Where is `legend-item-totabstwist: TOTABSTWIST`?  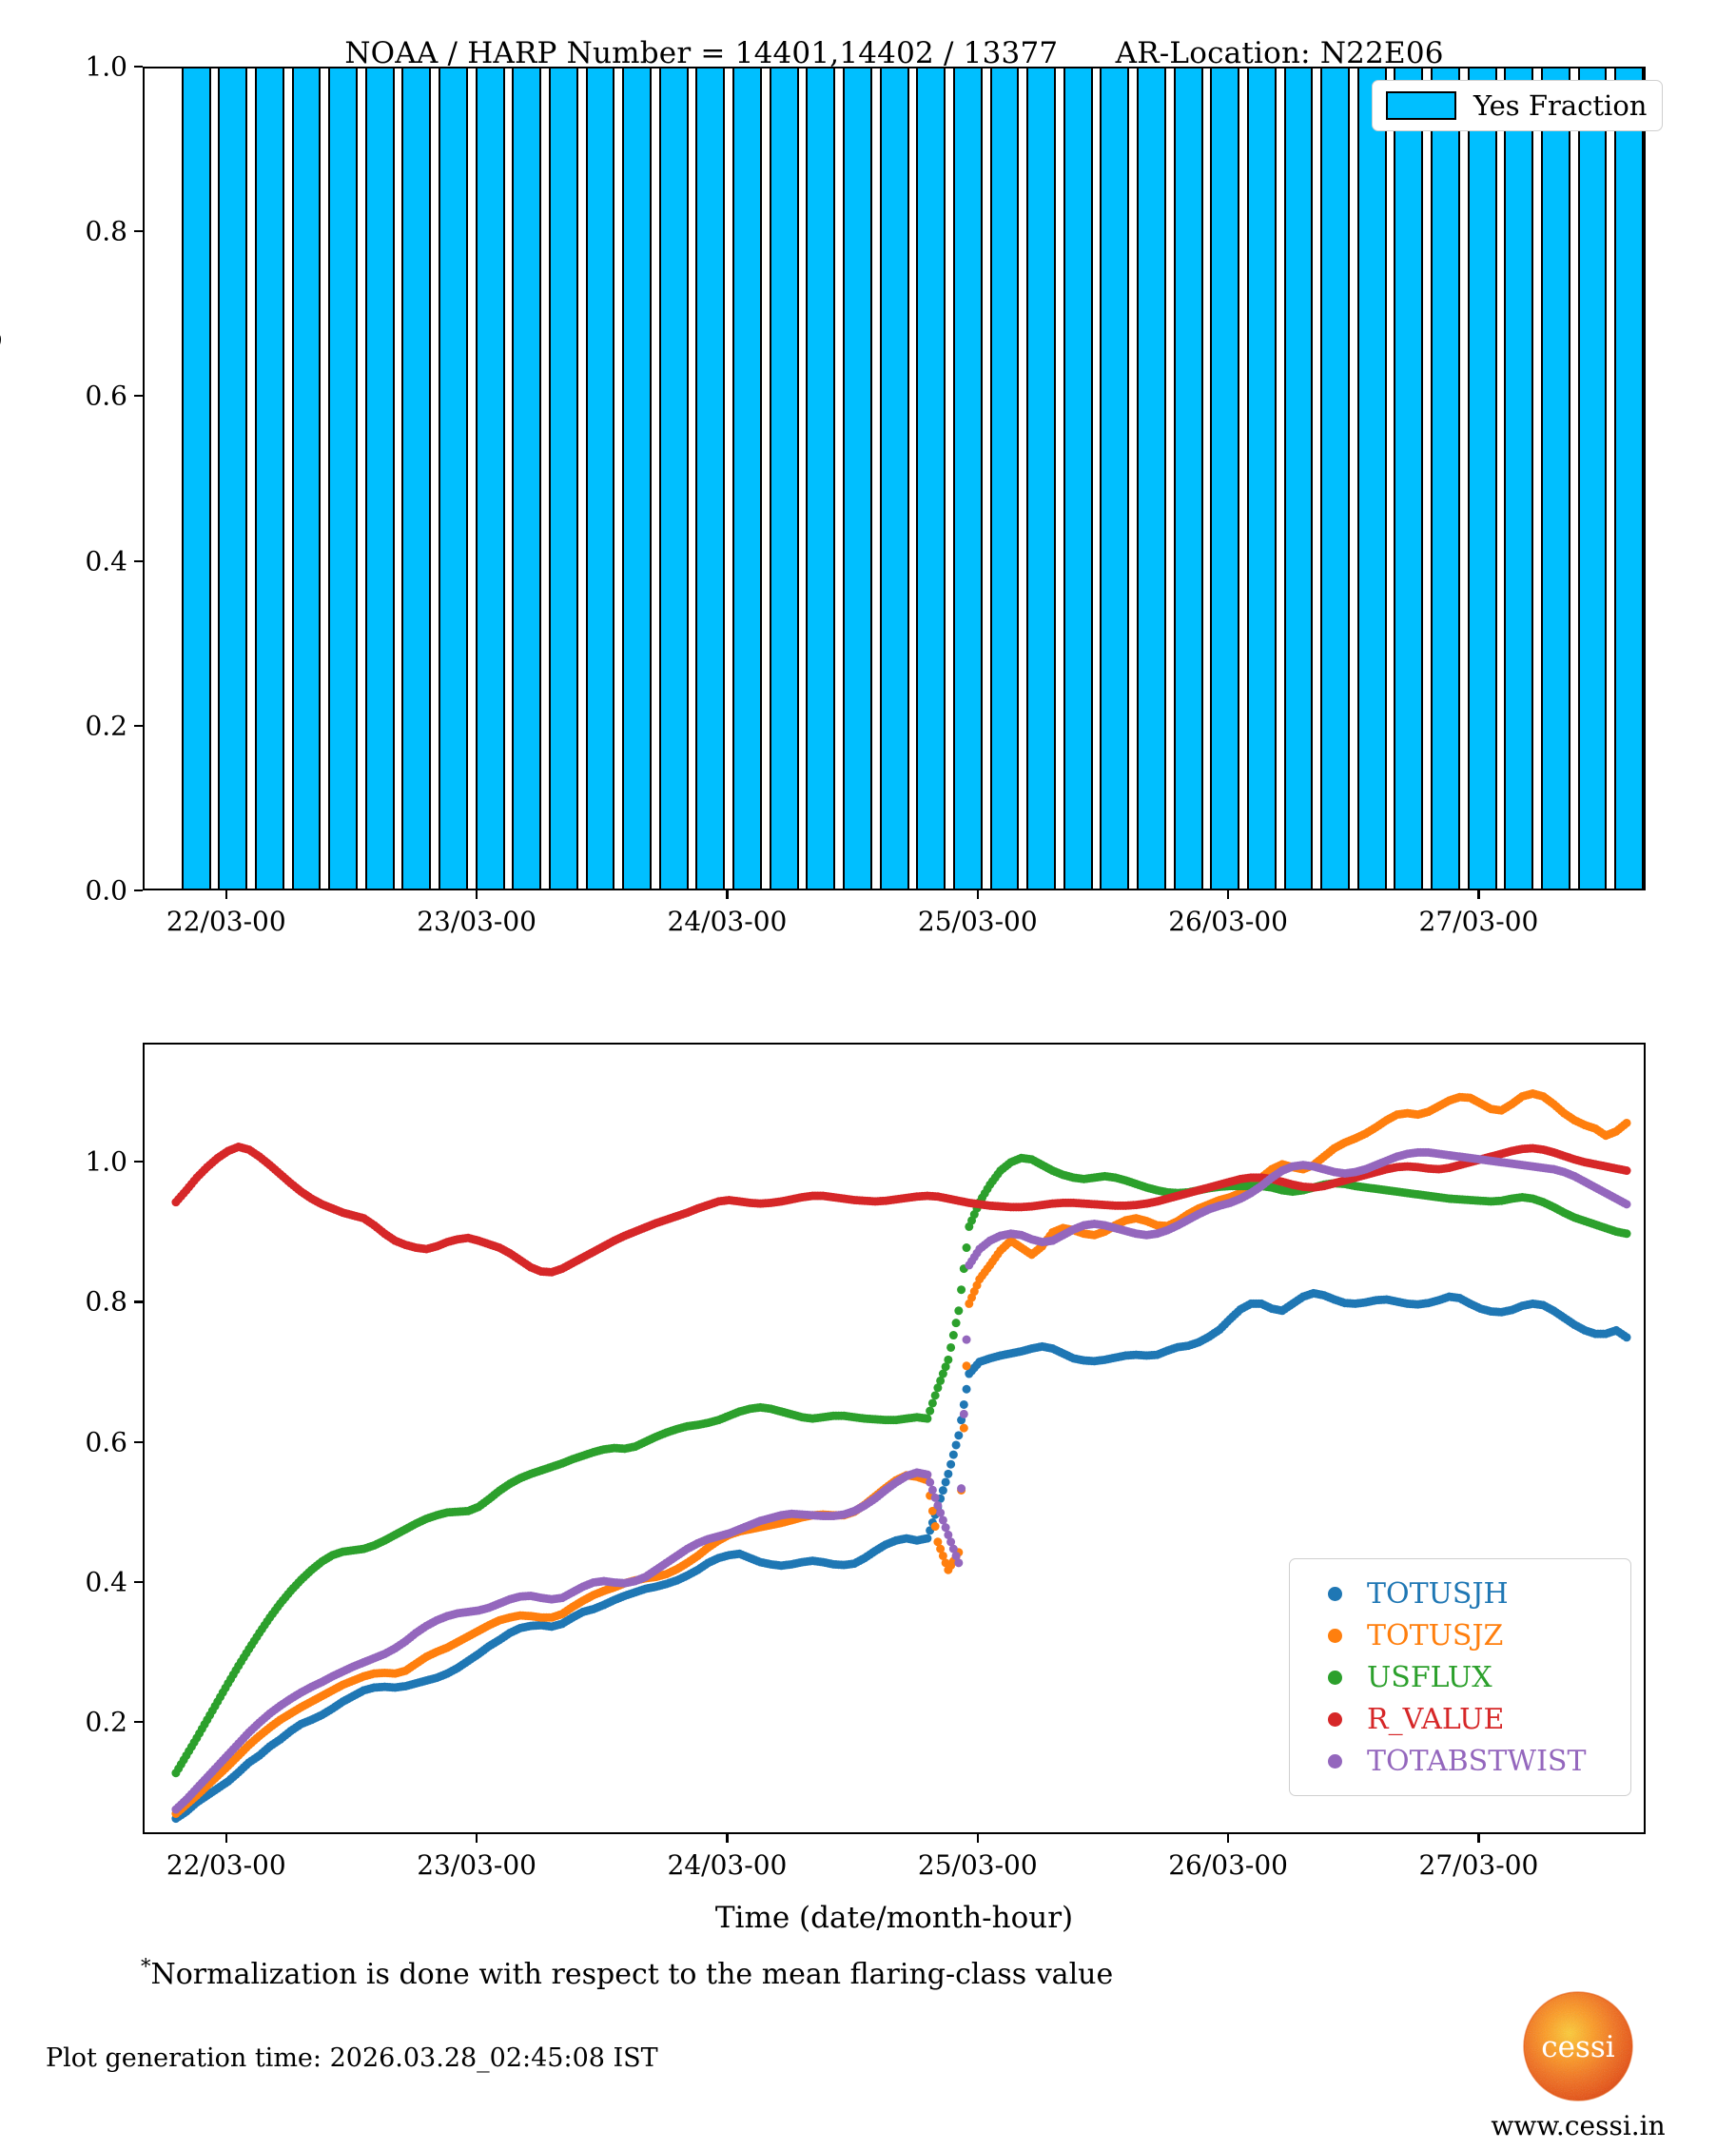 legend-item-totabstwist: TOTABSTWIST is located at coordinates (1458, 1761).